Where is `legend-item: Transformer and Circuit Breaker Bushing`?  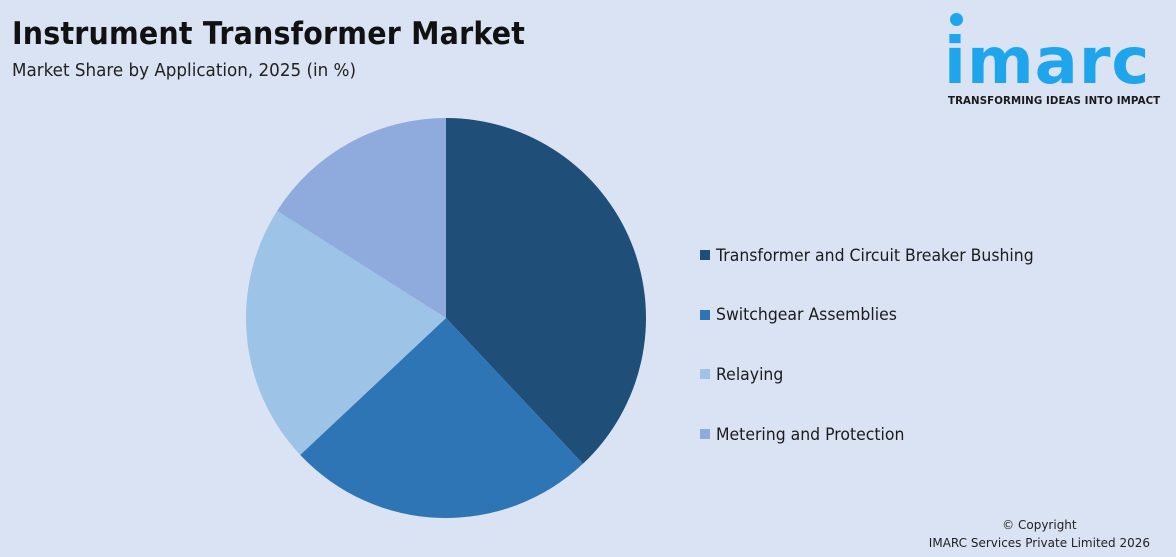
legend-item: Transformer and Circuit Breaker Bushing is located at coordinates (875, 255).